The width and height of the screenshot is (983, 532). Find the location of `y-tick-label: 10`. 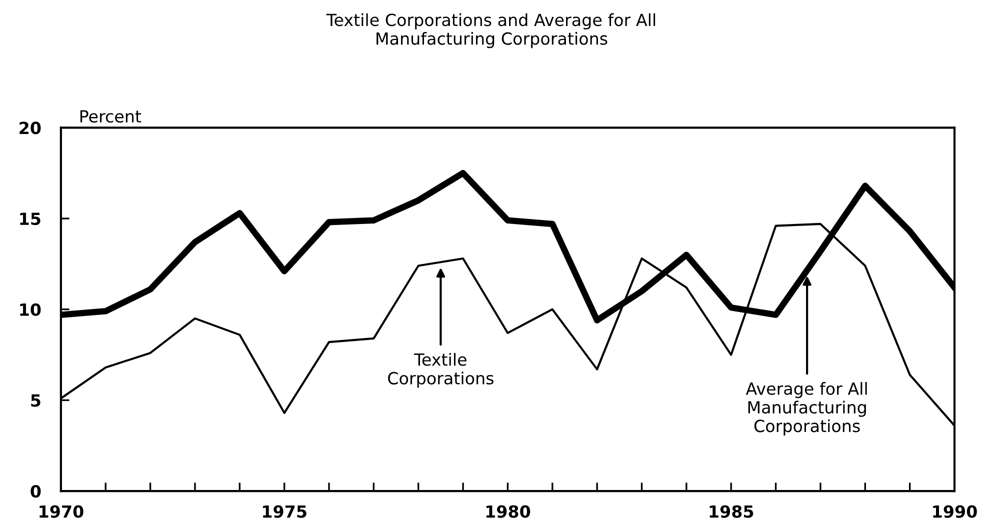

y-tick-label: 10 is located at coordinates (30, 309).